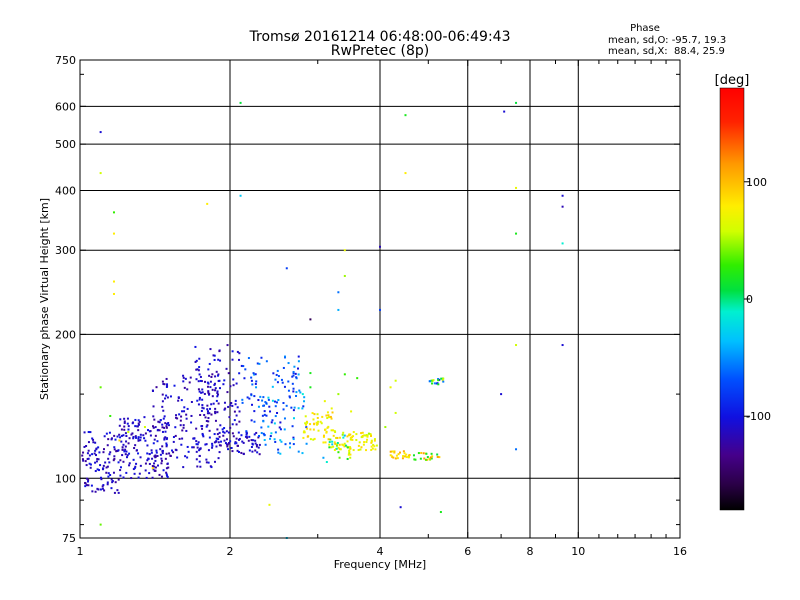 The image size is (800, 600). What do you see at coordinates (380, 37) in the screenshot?
I see `chart-title: Tromsø 20161214 06:48:00-06:49:43` at bounding box center [380, 37].